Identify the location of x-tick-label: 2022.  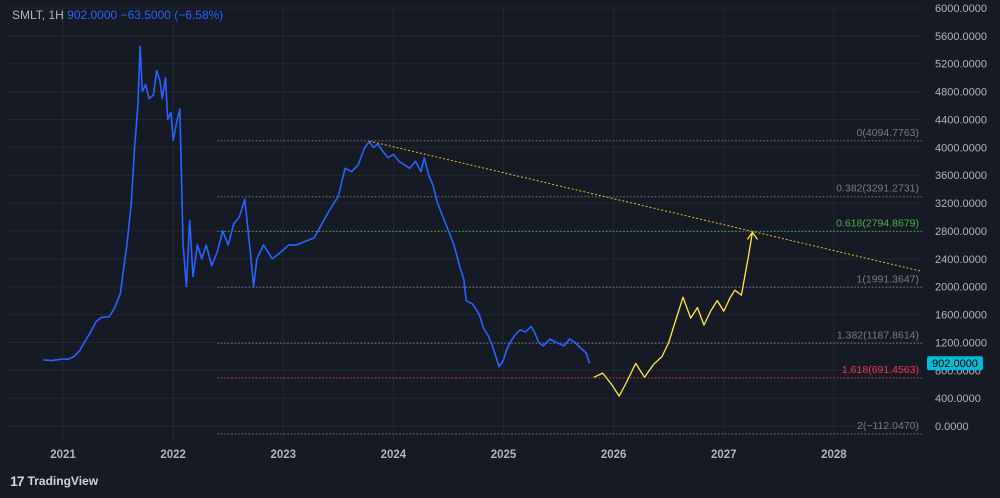
(173, 455).